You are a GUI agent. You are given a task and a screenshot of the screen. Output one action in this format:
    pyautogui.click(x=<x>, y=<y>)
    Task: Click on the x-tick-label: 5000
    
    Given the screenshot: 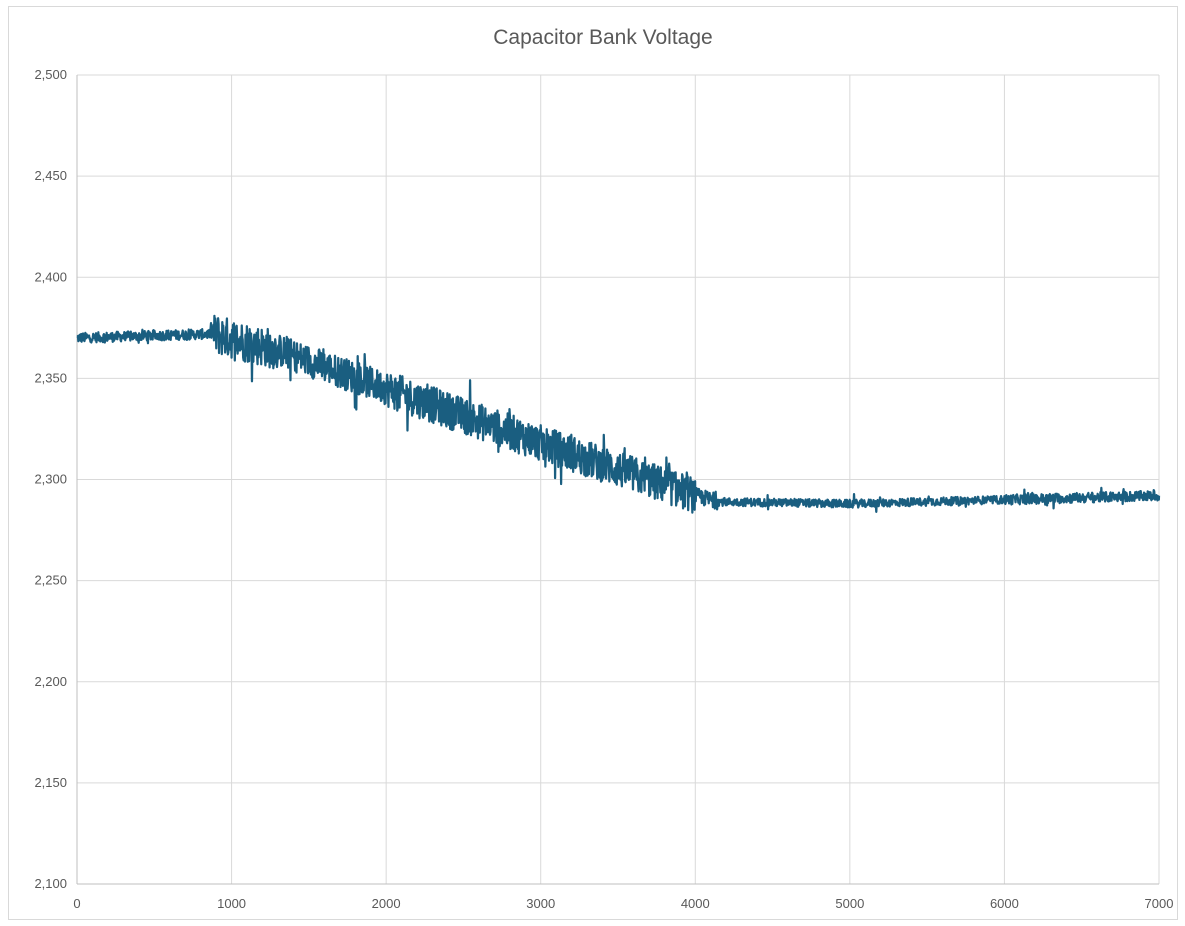 What is the action you would take?
    pyautogui.click(x=849, y=903)
    